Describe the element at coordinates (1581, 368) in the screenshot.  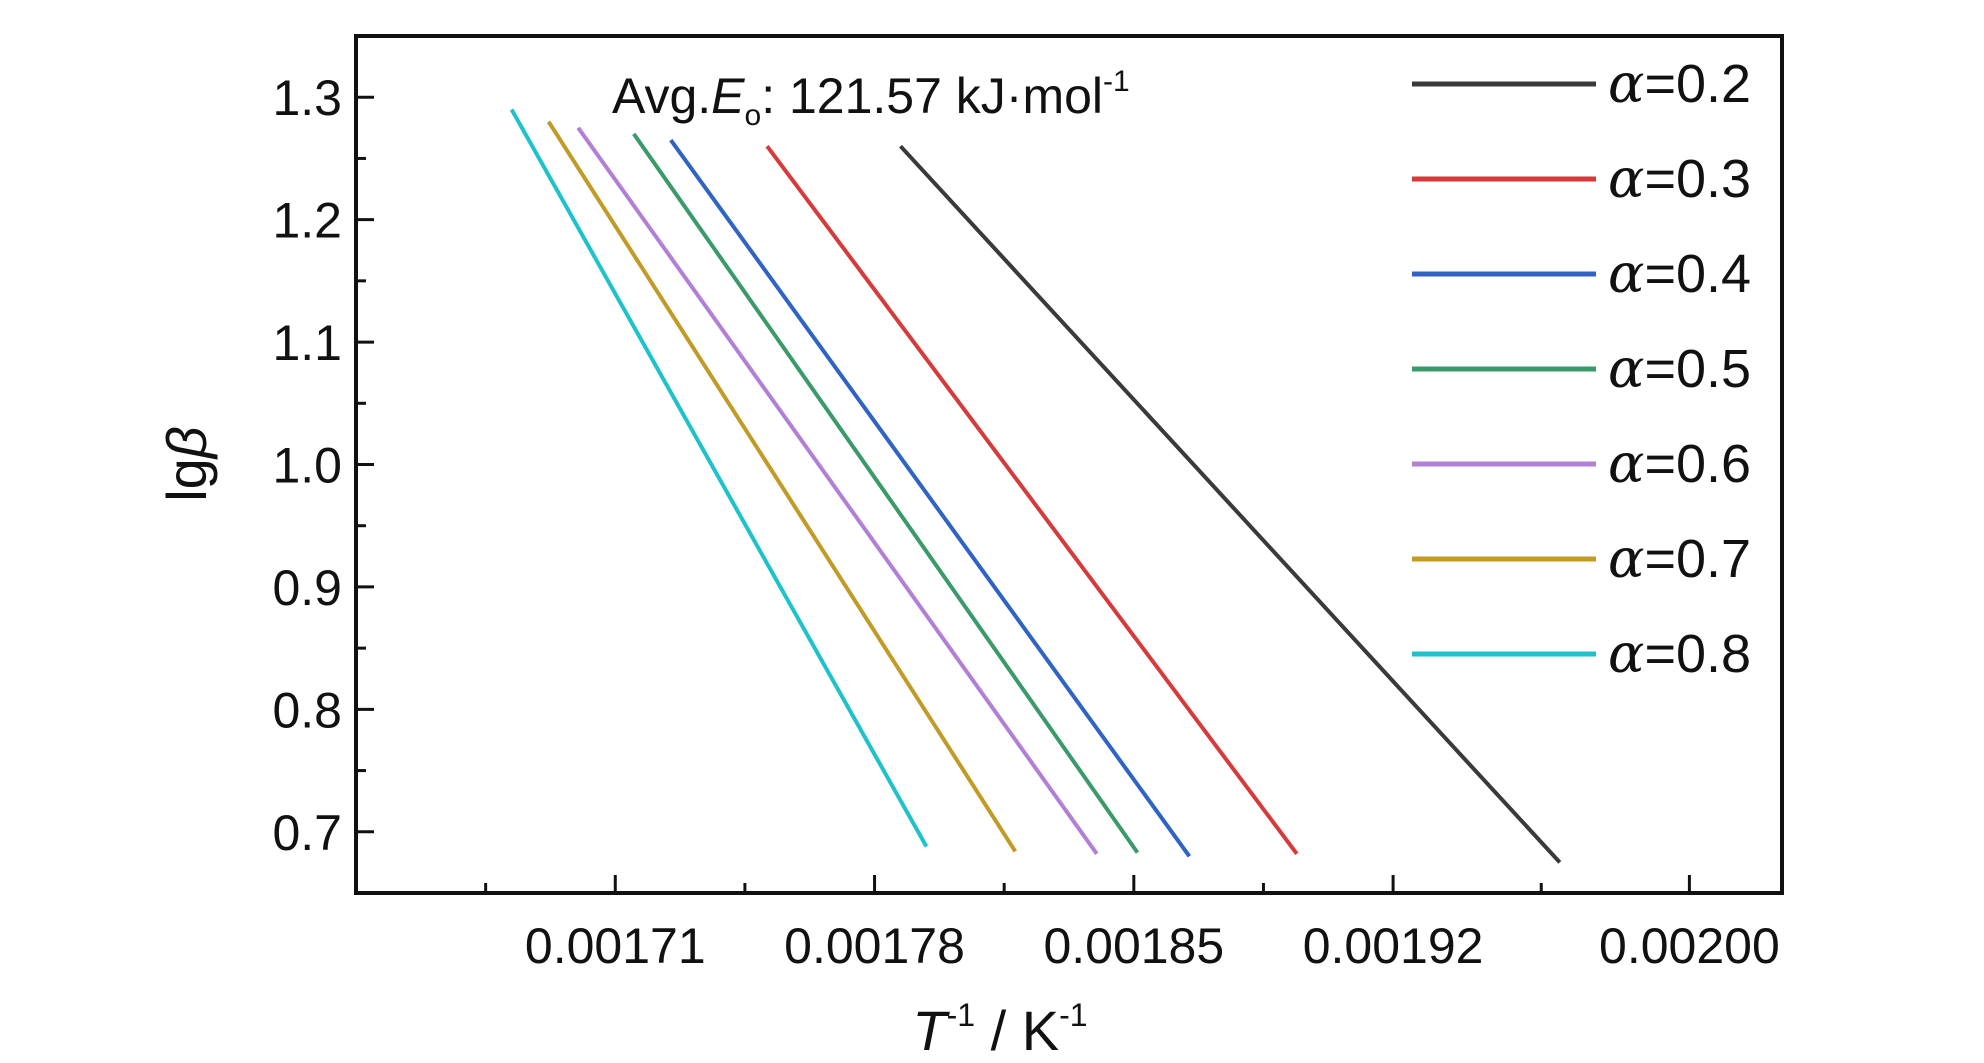
I see `legend: α=0.2 α=0.3 α=0.4 α=0.5 α=0.6 α=0.7 α=0.8` at that location.